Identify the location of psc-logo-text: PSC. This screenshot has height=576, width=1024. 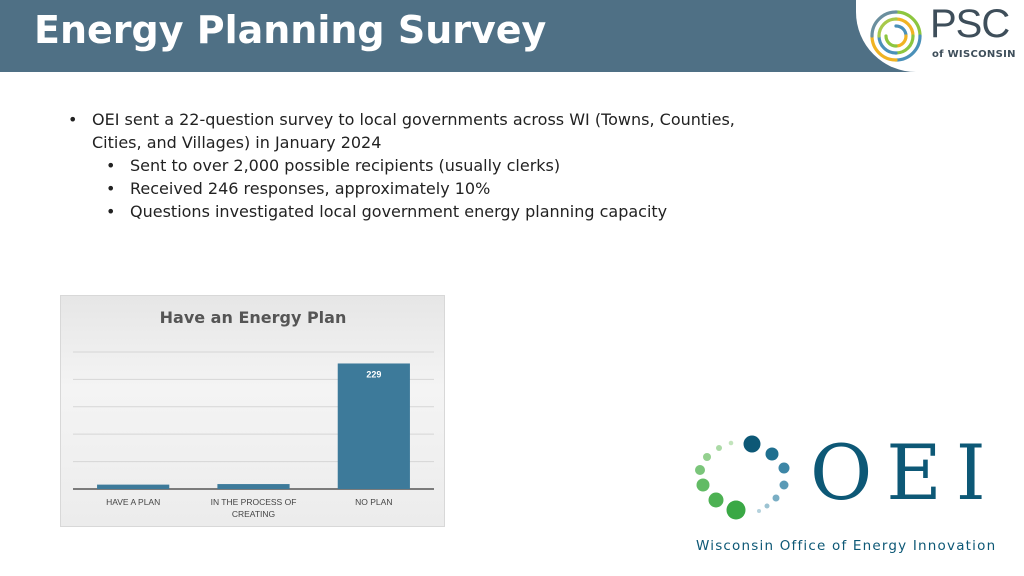
(970, 24).